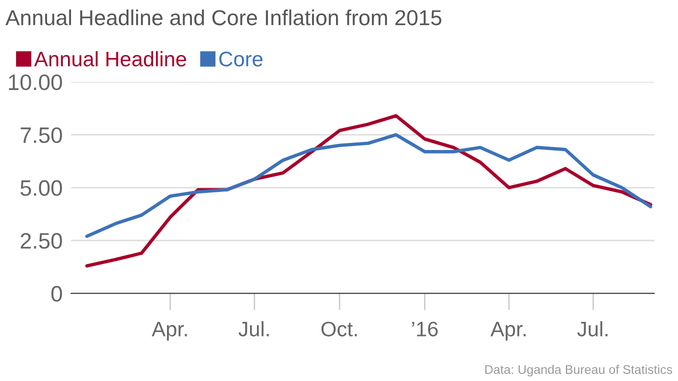 This screenshot has width=678, height=381. I want to click on chart-title: Annual Headline and Core Inflation from 2015, so click(223, 18).